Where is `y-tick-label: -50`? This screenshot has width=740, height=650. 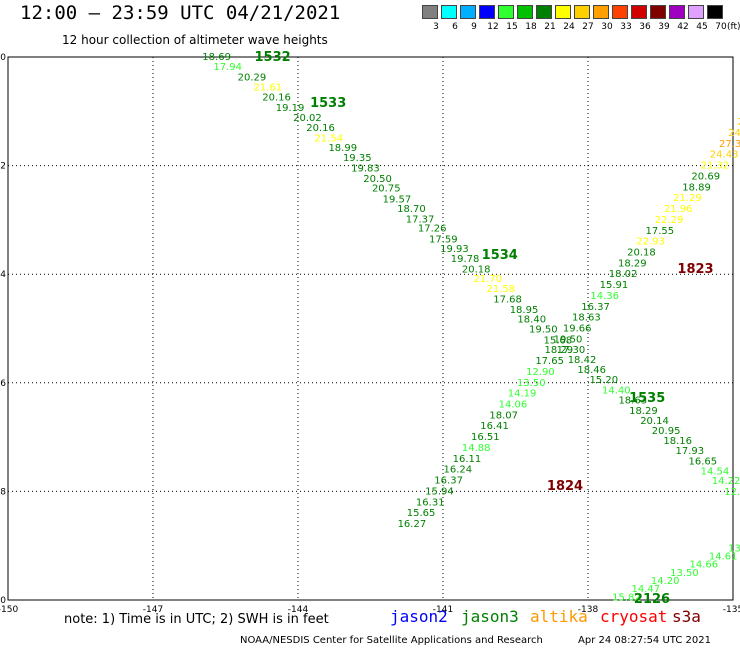 y-tick-label: -50 is located at coordinates (3, 58).